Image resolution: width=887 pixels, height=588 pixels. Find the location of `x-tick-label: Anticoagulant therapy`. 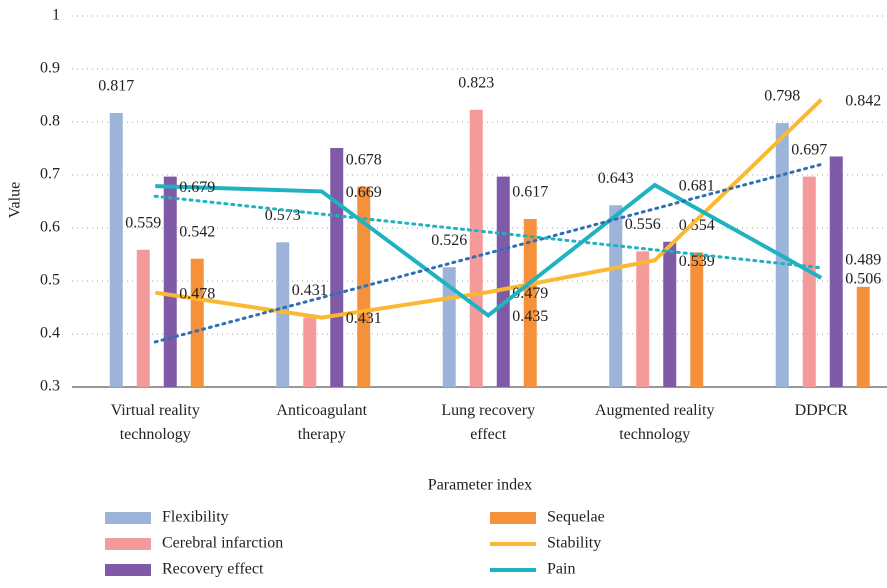

x-tick-label: Anticoagulant therapy is located at coordinates (321, 422).